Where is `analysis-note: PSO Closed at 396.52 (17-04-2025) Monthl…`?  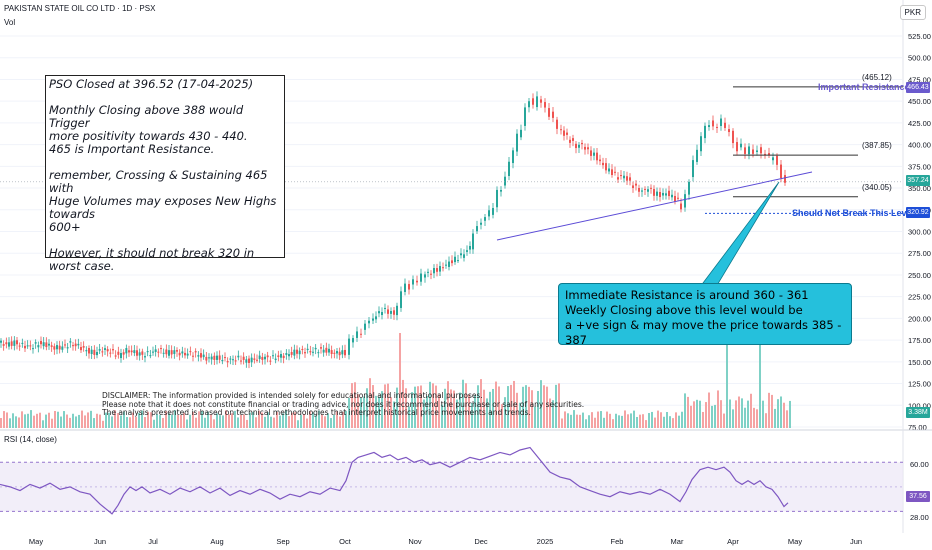 analysis-note: PSO Closed at 396.52 (17-04-2025) Monthl… is located at coordinates (165, 174).